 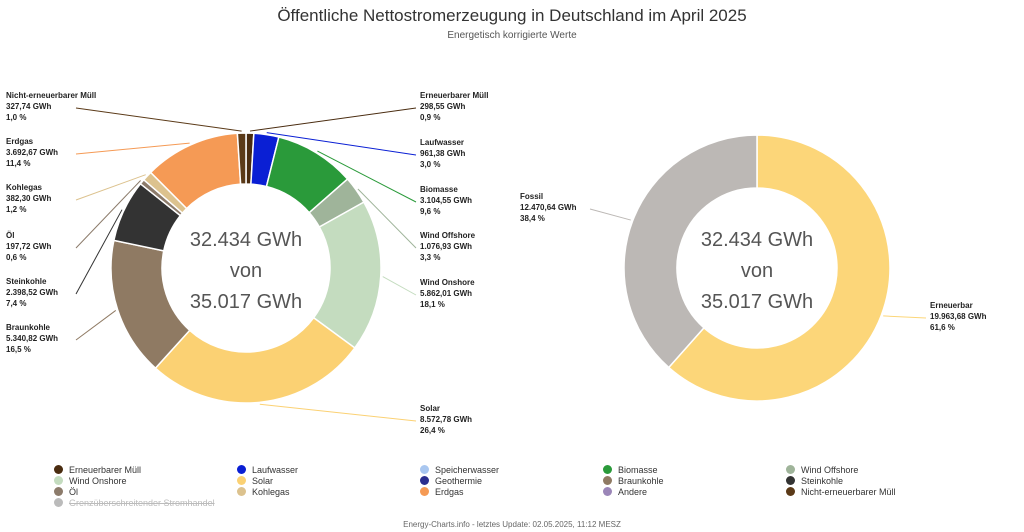 I want to click on label-percent-wind-offshore: 3,3 %, so click(x=430, y=257).